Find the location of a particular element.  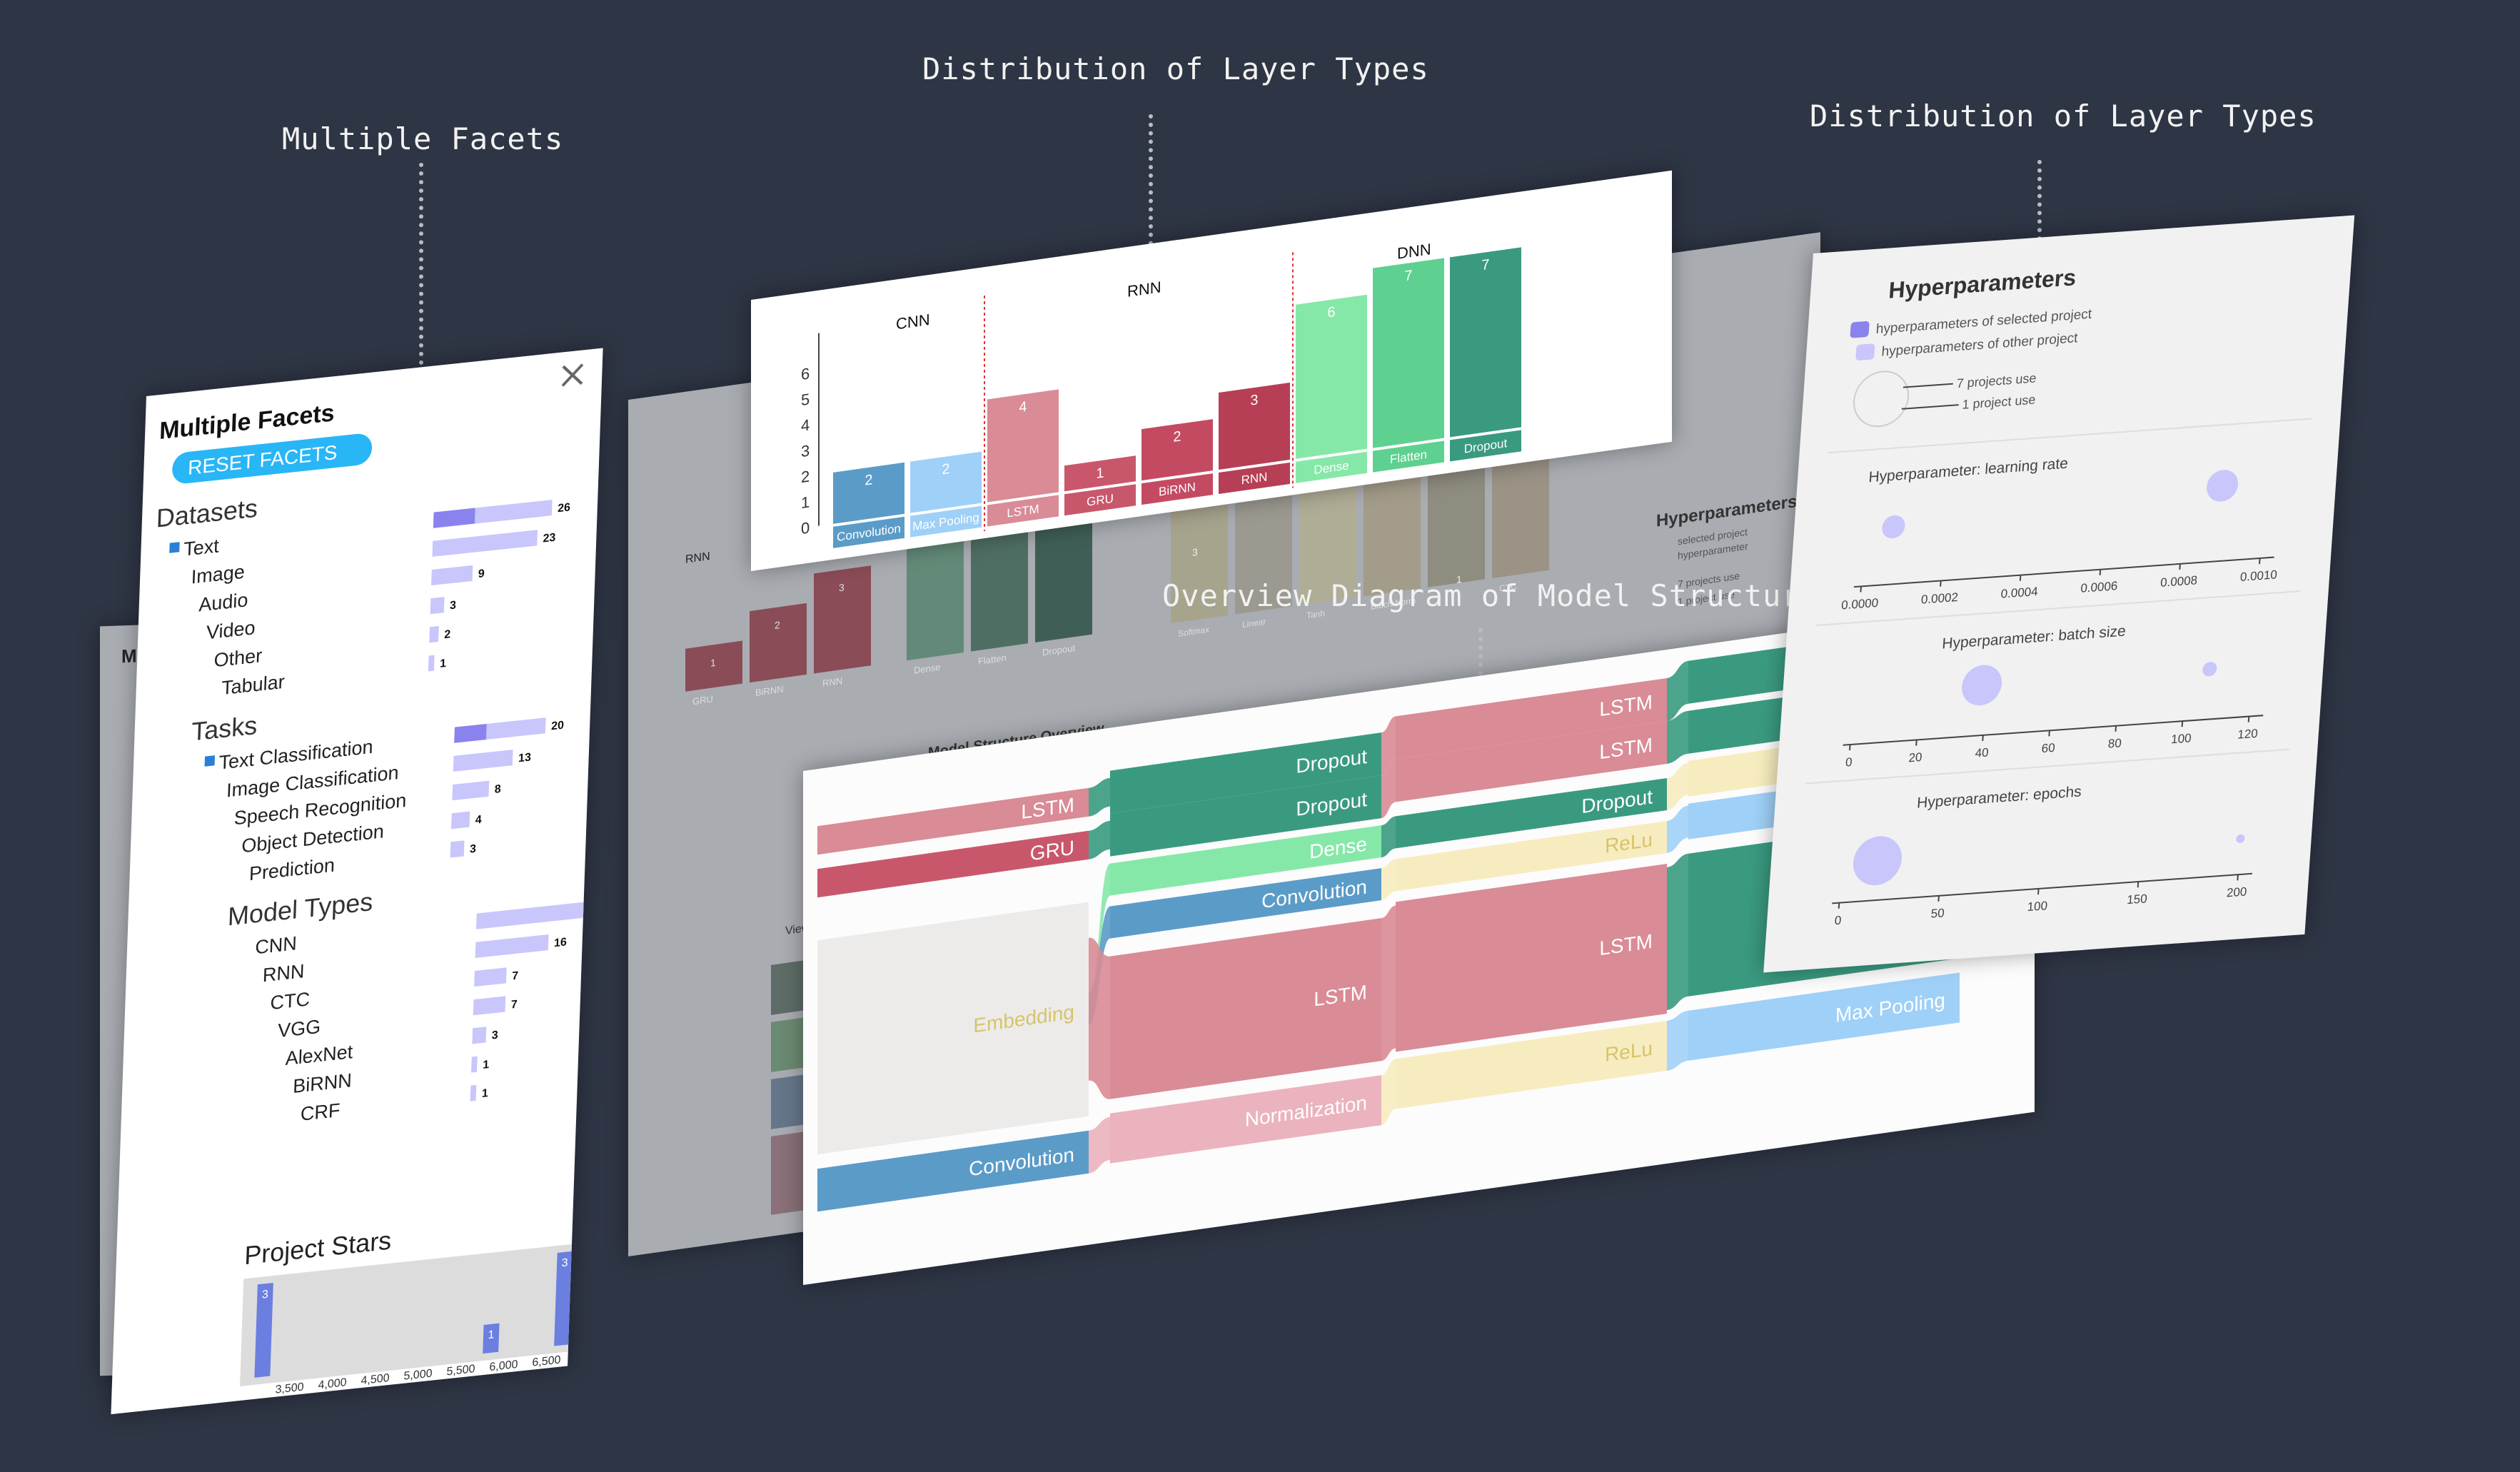

layer-bar-label-box is located at coordinates (868, 532).